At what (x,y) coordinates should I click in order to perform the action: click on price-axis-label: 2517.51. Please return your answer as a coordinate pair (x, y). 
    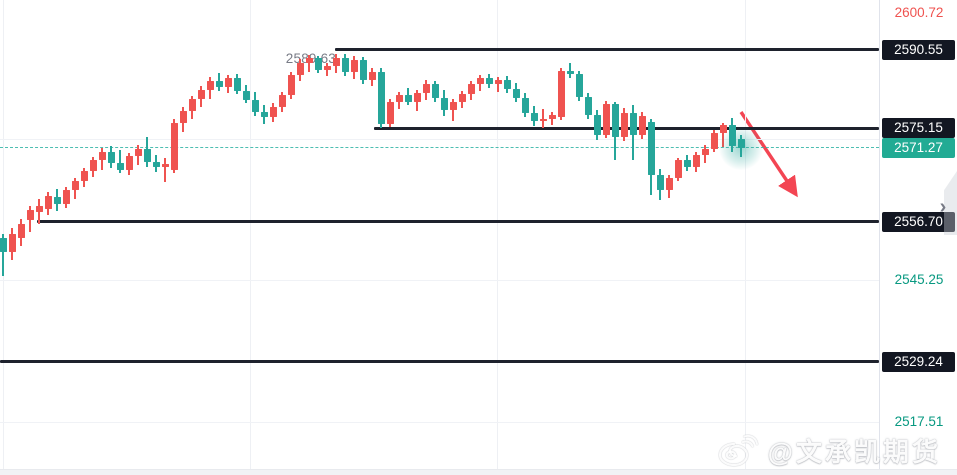
    Looking at the image, I should click on (919, 421).